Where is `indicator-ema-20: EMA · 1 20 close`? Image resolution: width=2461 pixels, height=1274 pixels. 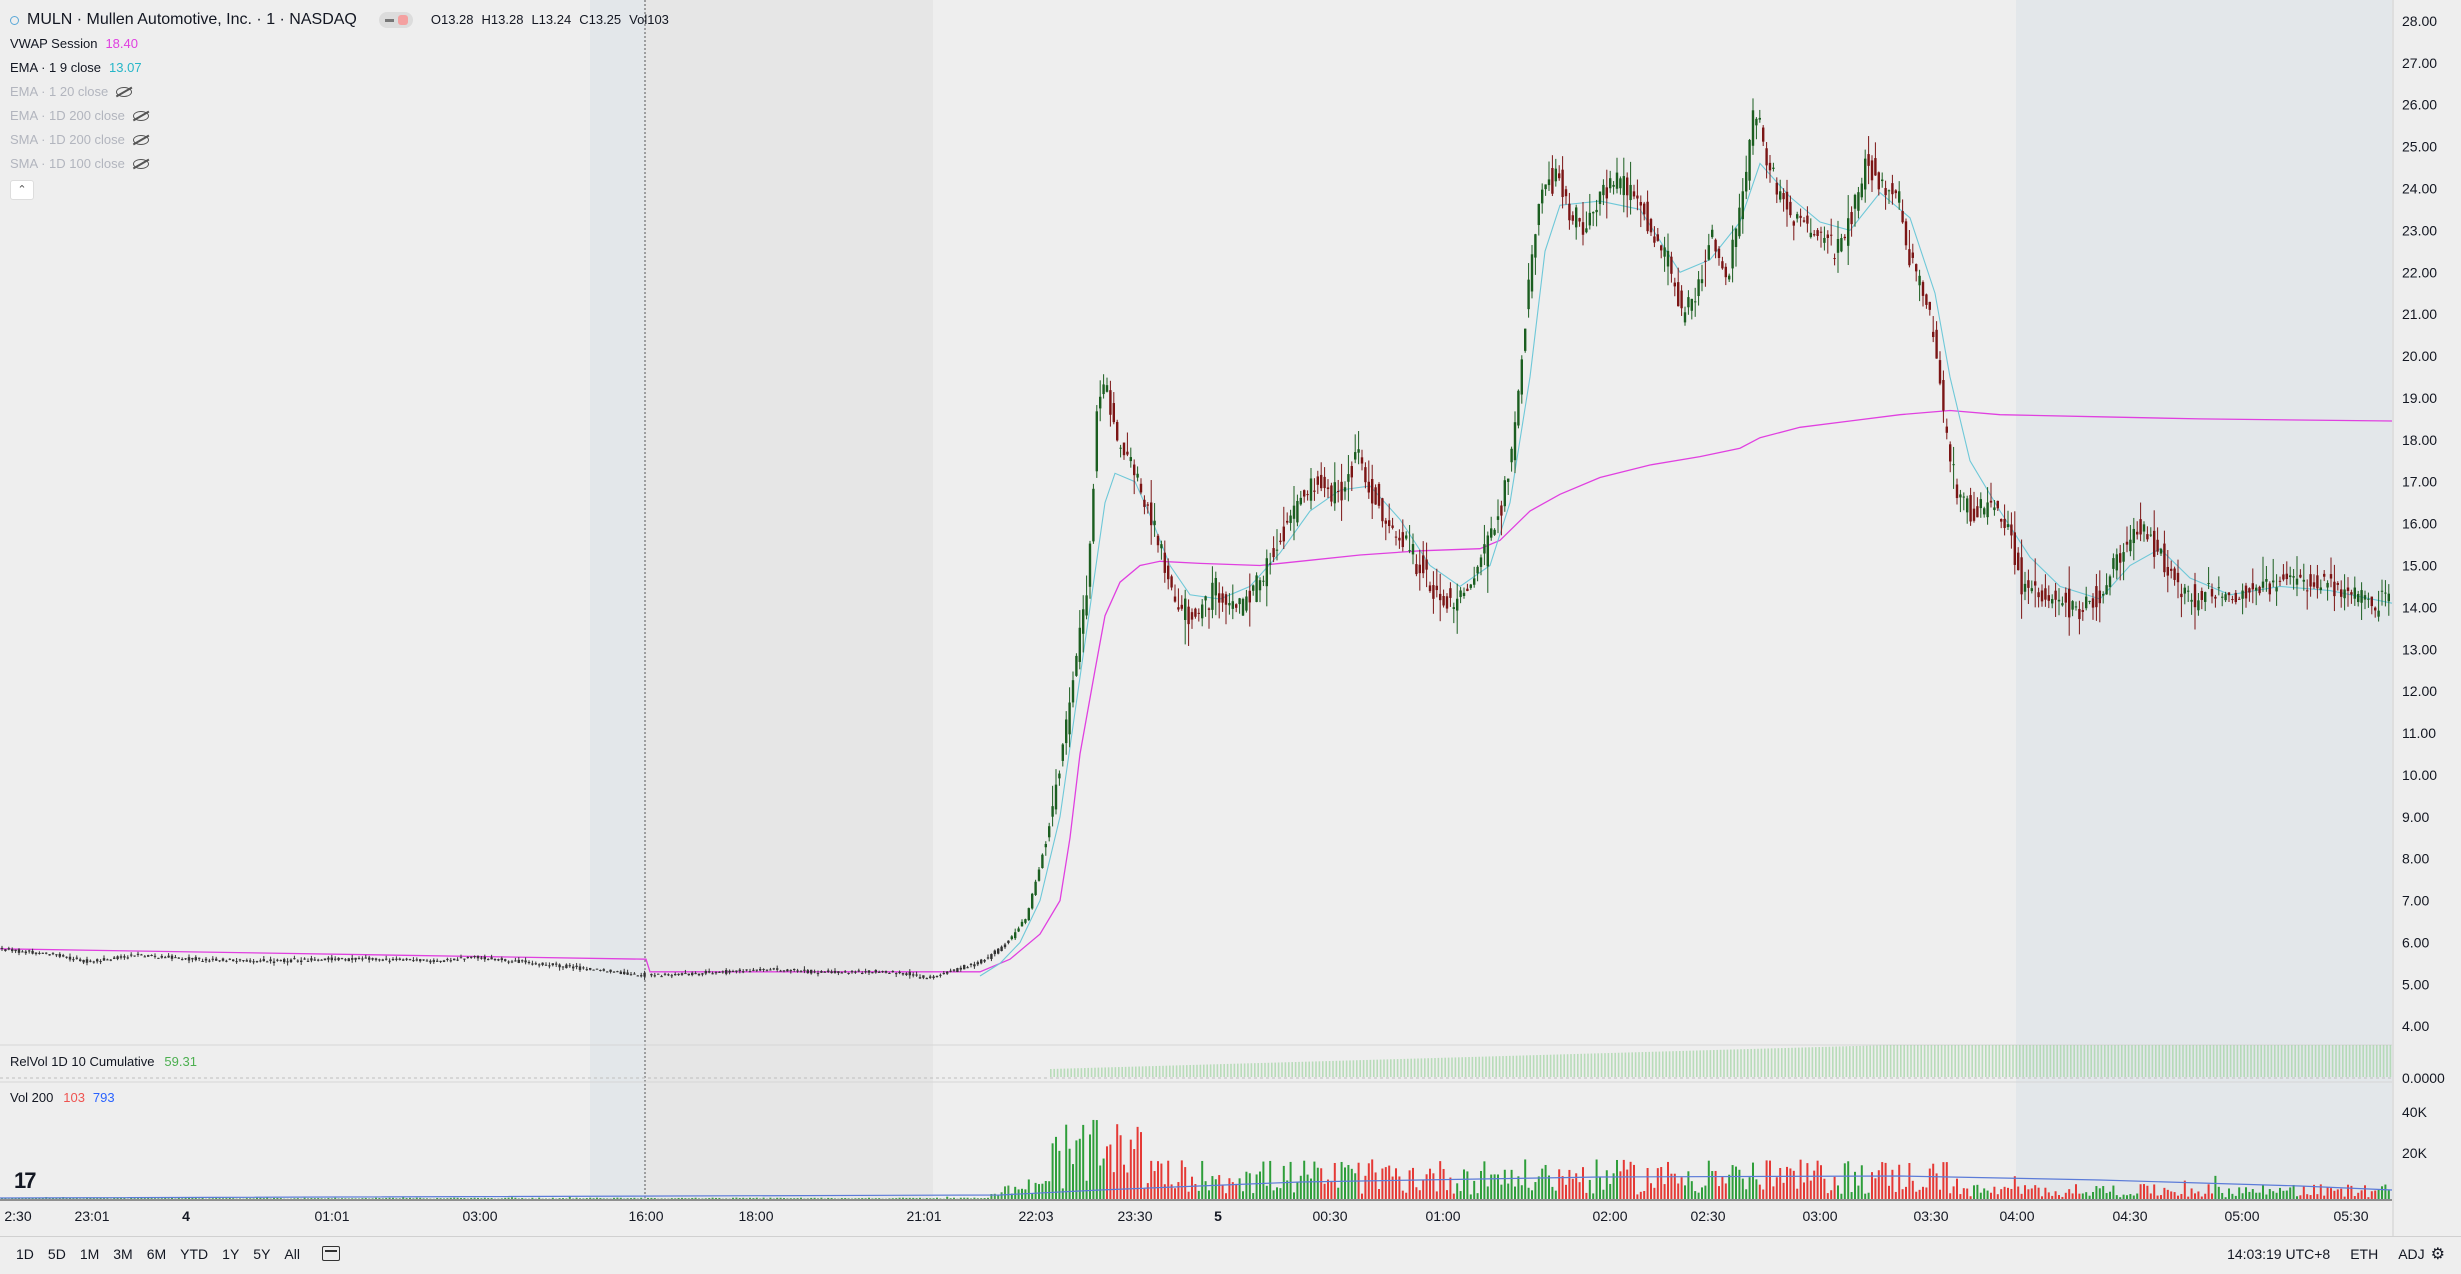
indicator-ema-20: EMA · 1 20 close is located at coordinates (339, 92).